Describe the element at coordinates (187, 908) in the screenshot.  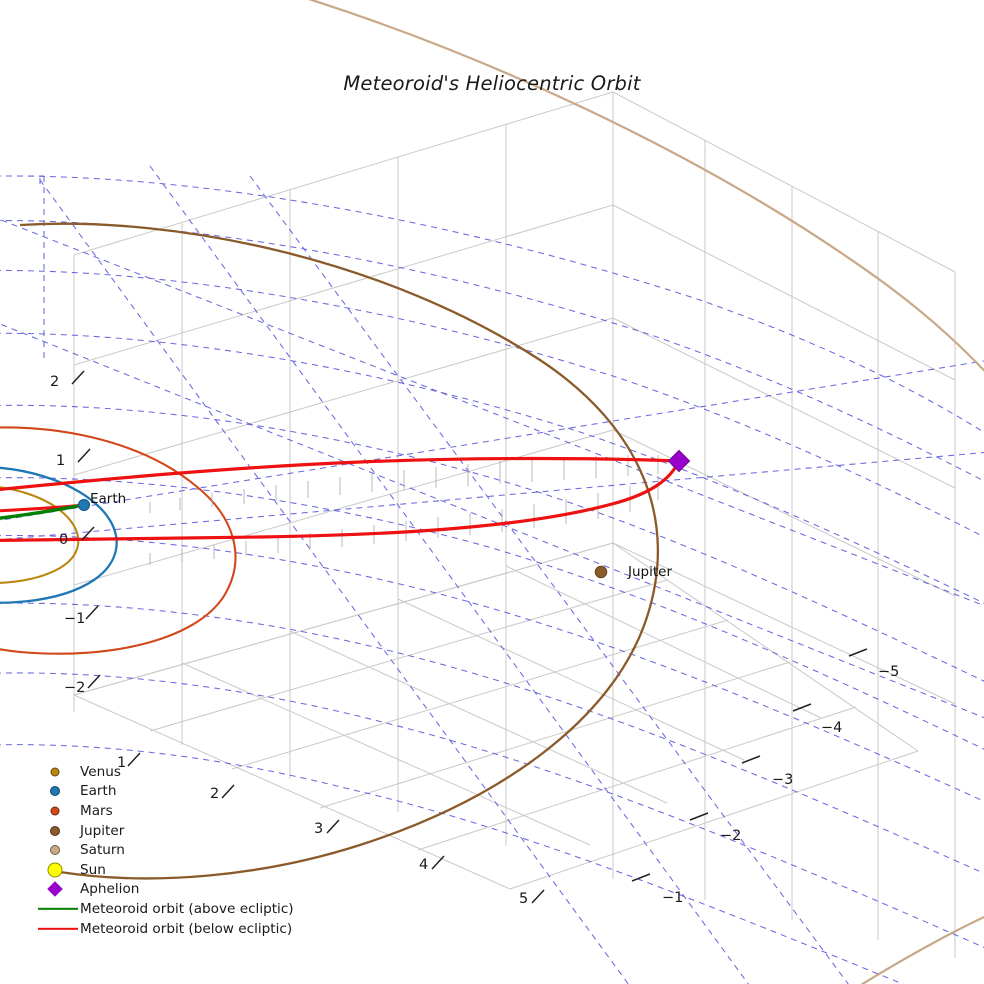
I see `legend-item-label: Meteoroid orbit (above ecliptic)` at that location.